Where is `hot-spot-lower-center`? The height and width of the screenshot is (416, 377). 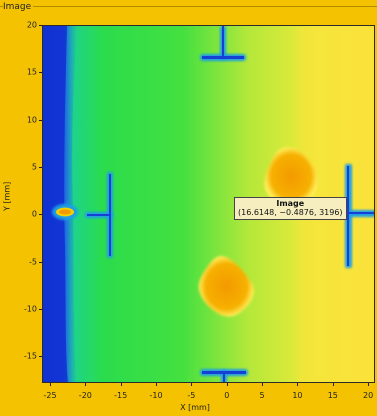
hot-spot-lower-center is located at coordinates (226, 286).